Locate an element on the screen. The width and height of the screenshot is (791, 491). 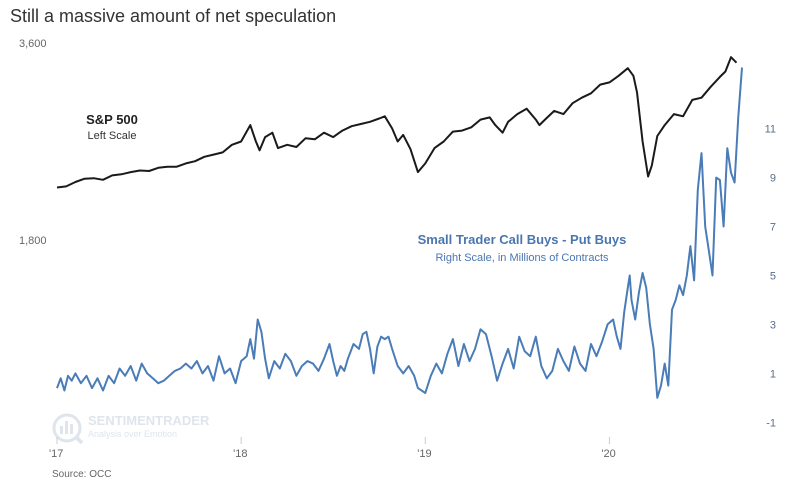
right-tick-label: 7 is located at coordinates (773, 228).